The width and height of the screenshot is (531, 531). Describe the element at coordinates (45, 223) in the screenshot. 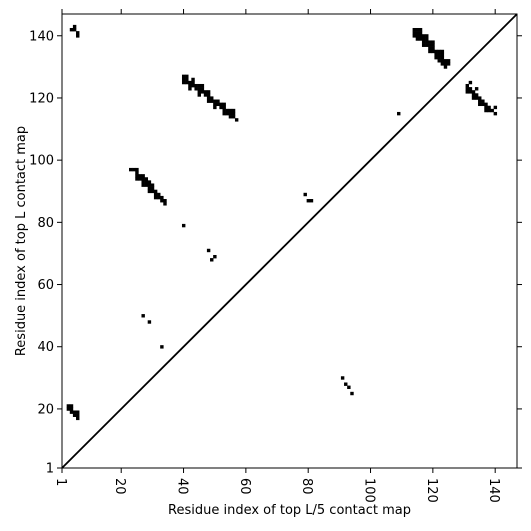

I see `y-tick-label: 80` at that location.